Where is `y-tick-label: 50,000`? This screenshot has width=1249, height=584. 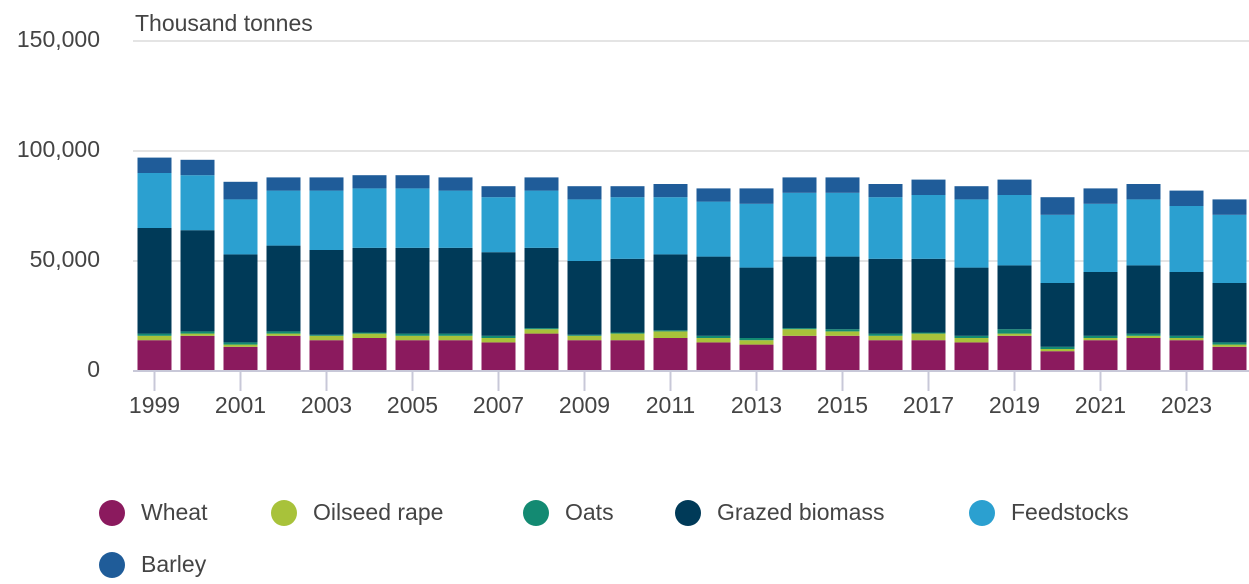 y-tick-label: 50,000 is located at coordinates (65, 259).